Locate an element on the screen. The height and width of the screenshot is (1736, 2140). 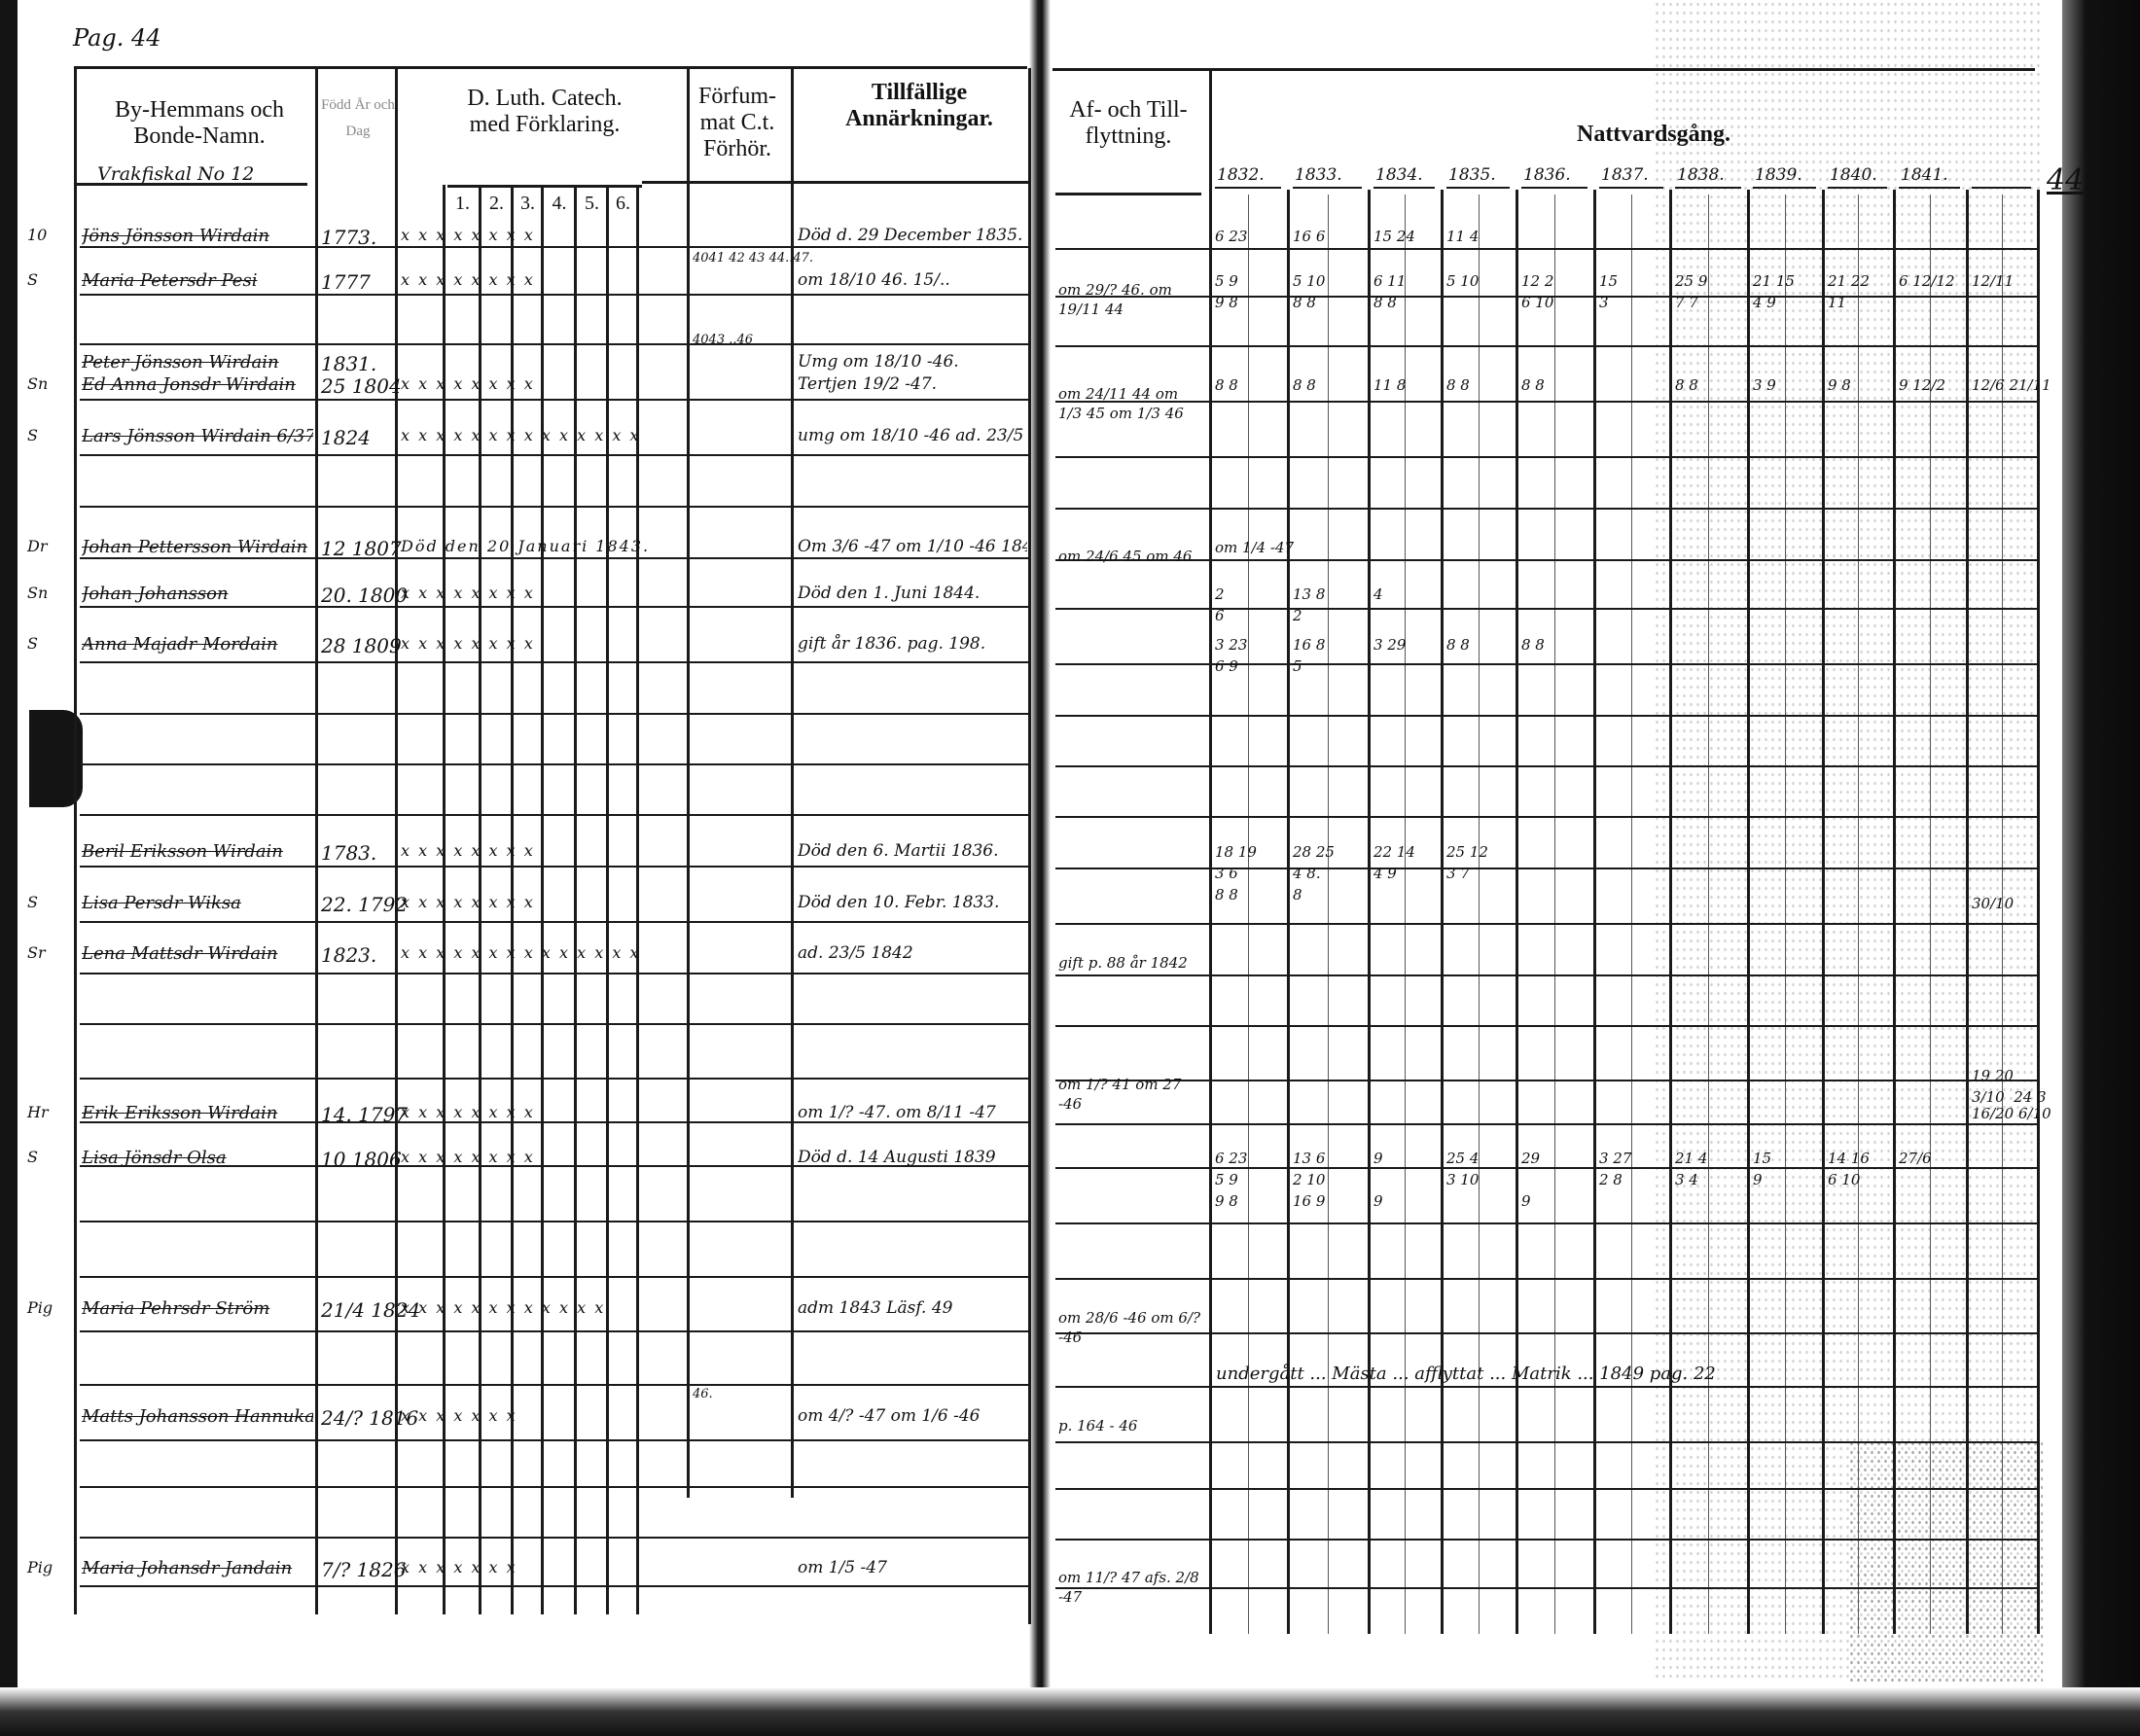
communion-entry: 5 10 8 8 is located at coordinates (1309, 291).